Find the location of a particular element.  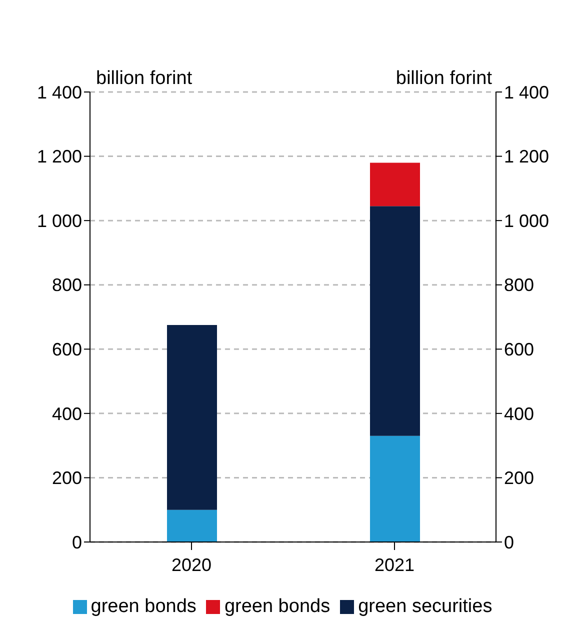

y-tick-label: 0 is located at coordinates (77, 542).